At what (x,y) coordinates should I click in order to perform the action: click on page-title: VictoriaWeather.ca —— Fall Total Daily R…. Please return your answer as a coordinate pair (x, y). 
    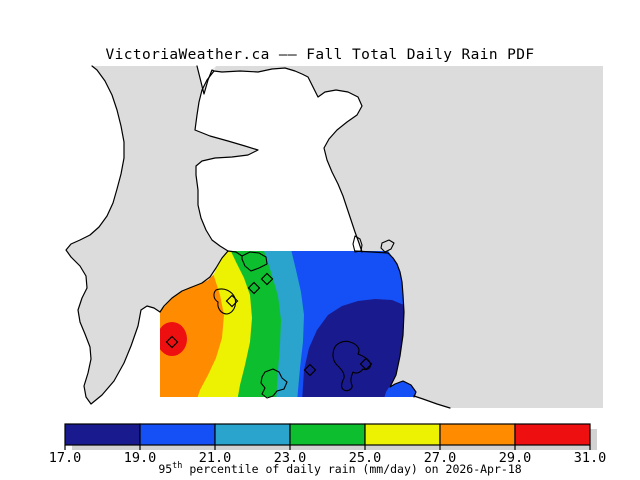
    Looking at the image, I should click on (319, 55).